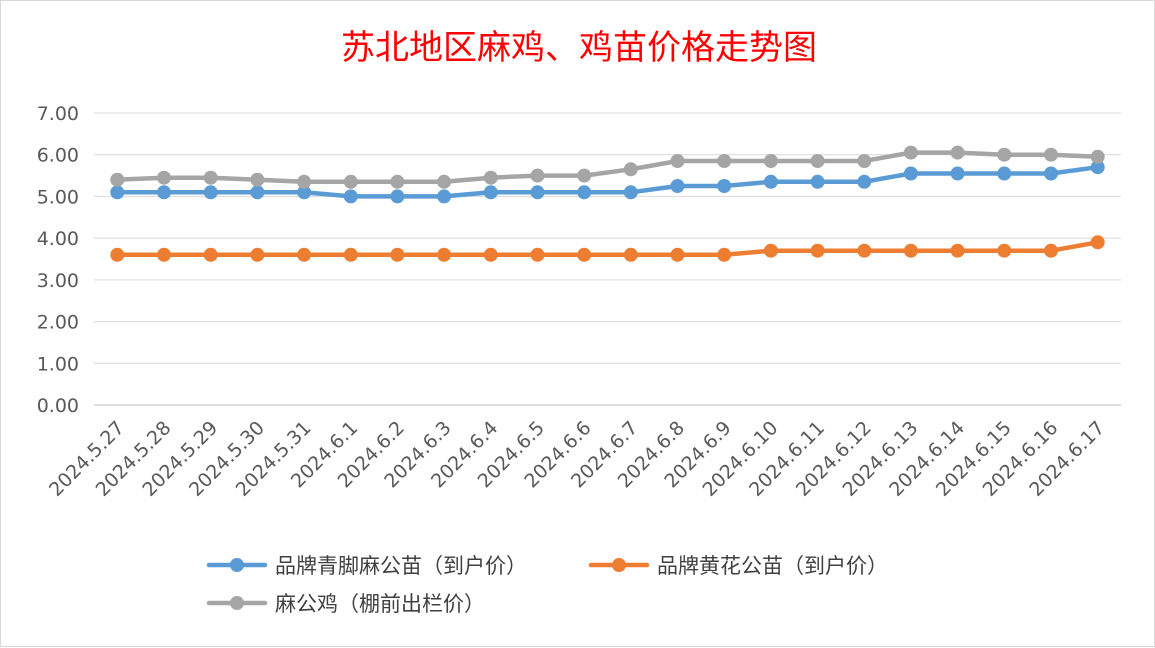  Describe the element at coordinates (58, 197) in the screenshot. I see `y-tick-label: 5.00` at that location.